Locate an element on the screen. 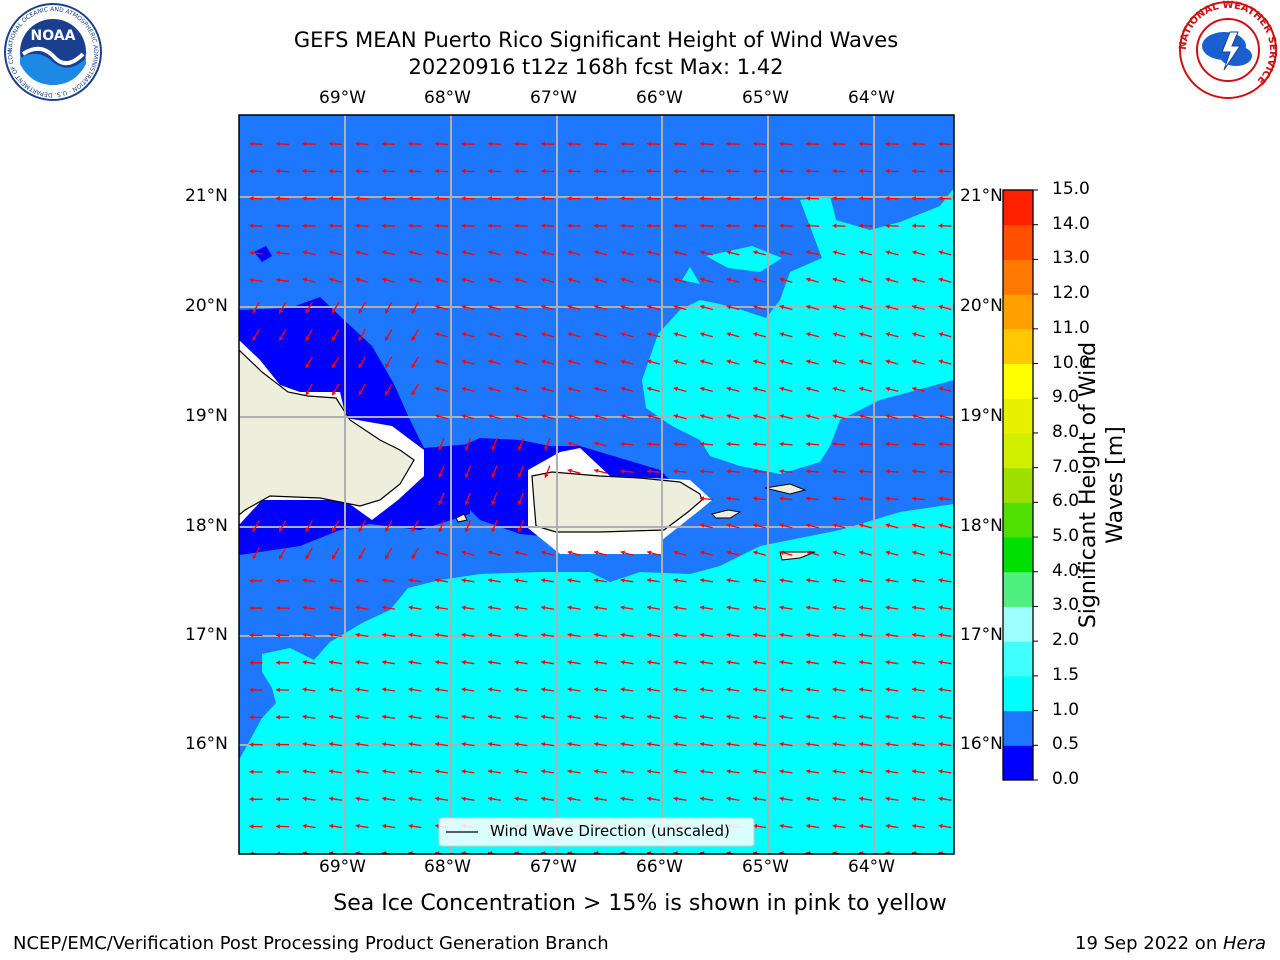 The height and width of the screenshot is (960, 1280). lon-label-top: 67°W is located at coordinates (553, 98).